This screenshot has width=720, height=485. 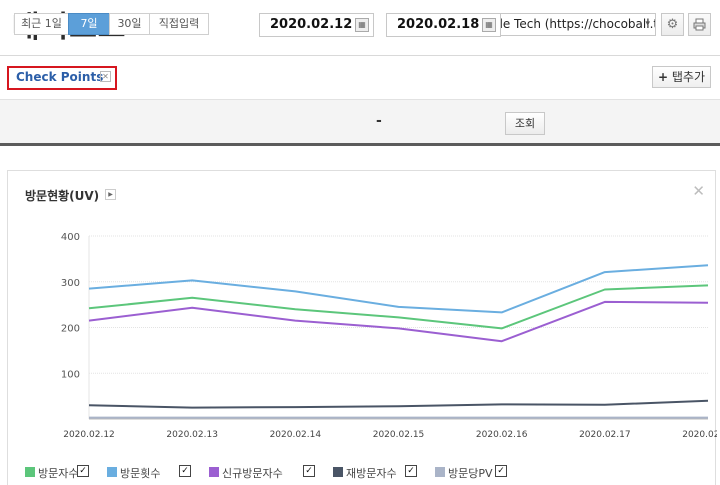 I want to click on legend-label: 재방문자수, so click(x=371, y=473).